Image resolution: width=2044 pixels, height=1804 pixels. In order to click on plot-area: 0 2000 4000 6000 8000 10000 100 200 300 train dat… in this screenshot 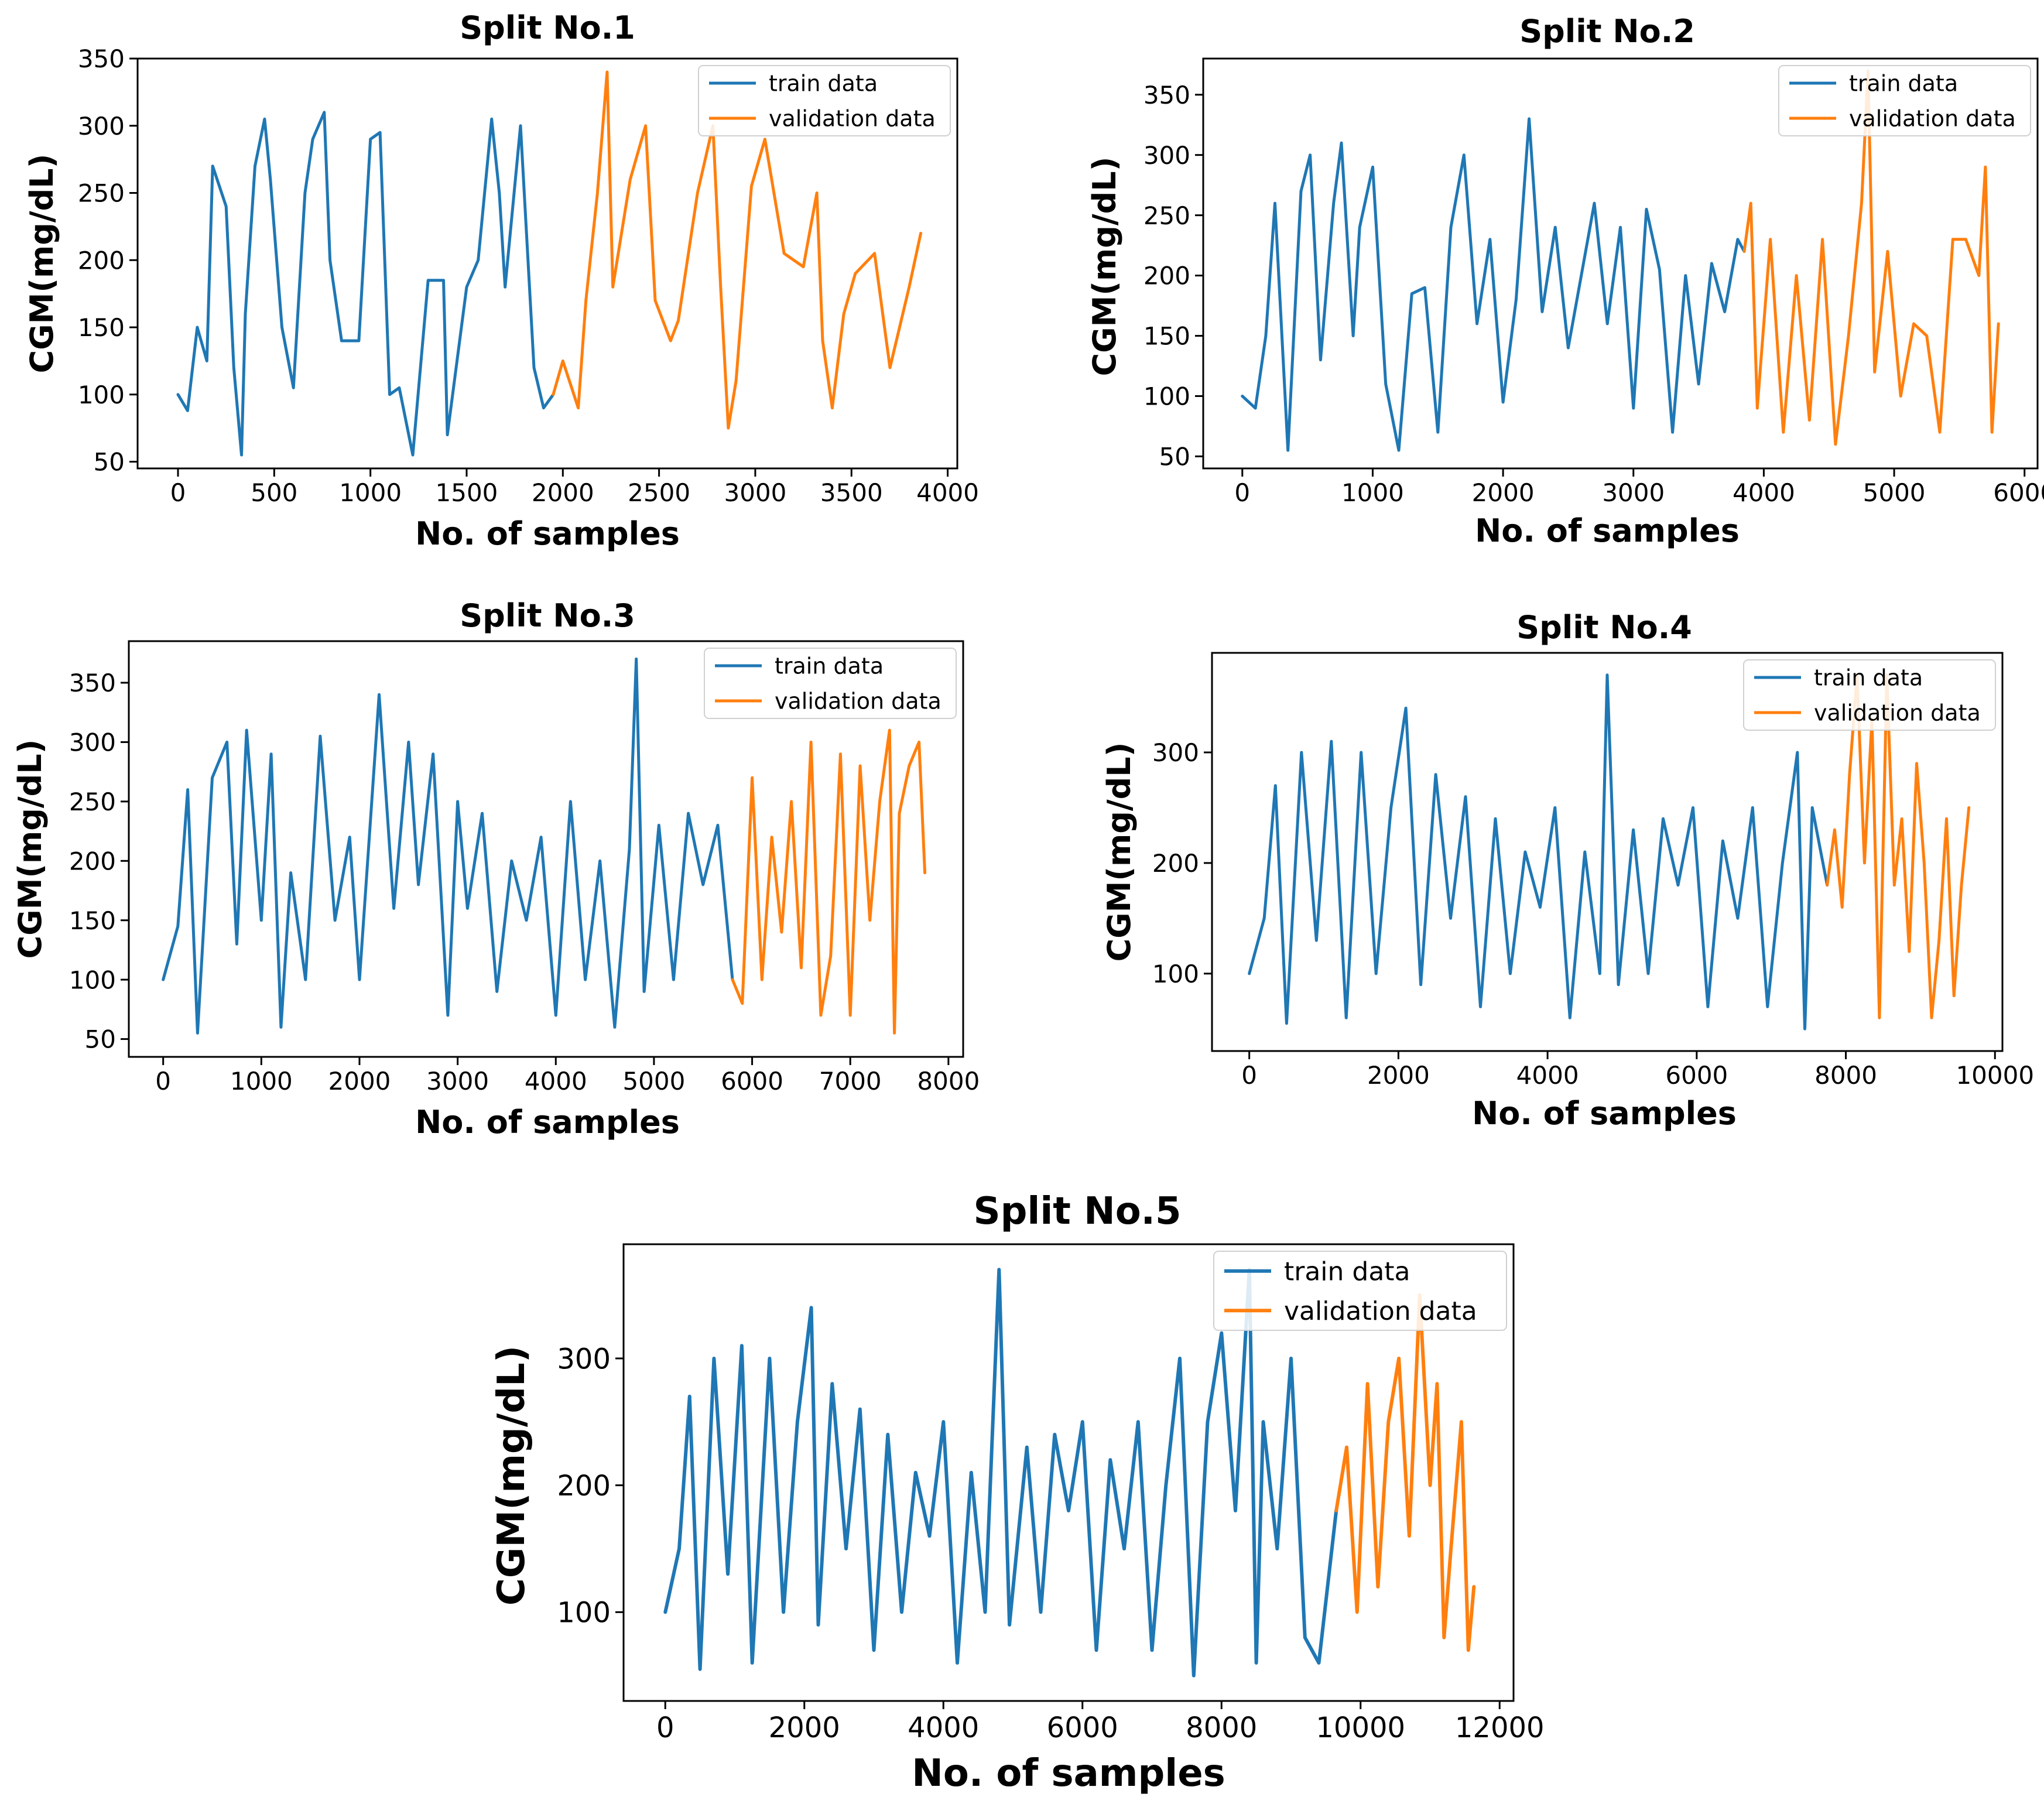, I will do `click(1593, 871)`.